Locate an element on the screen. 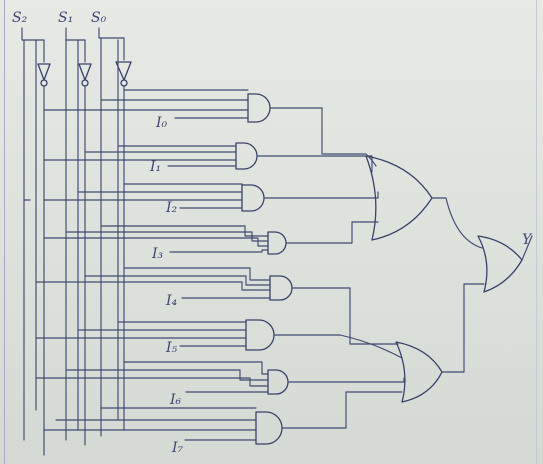 The height and width of the screenshot is (464, 543). input-label-i0: I₀ is located at coordinates (161, 123).